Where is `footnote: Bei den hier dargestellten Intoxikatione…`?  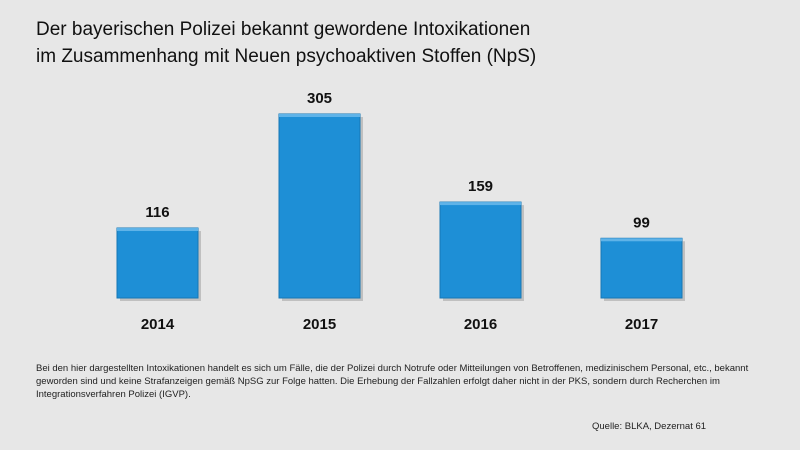 footnote: Bei den hier dargestellten Intoxikatione… is located at coordinates (392, 381).